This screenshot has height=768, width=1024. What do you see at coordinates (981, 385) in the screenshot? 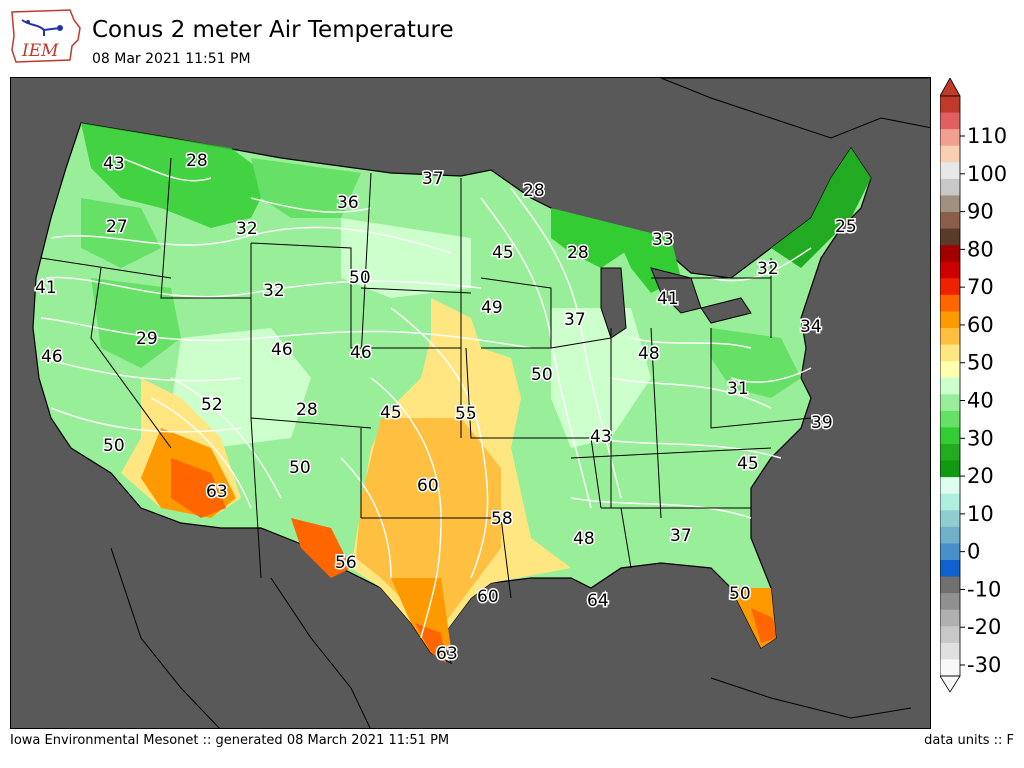
I see `temperature-colorbar: 110 100 90 80 70 60 50 40 30 20 10 0 -10 -20 -30` at bounding box center [981, 385].